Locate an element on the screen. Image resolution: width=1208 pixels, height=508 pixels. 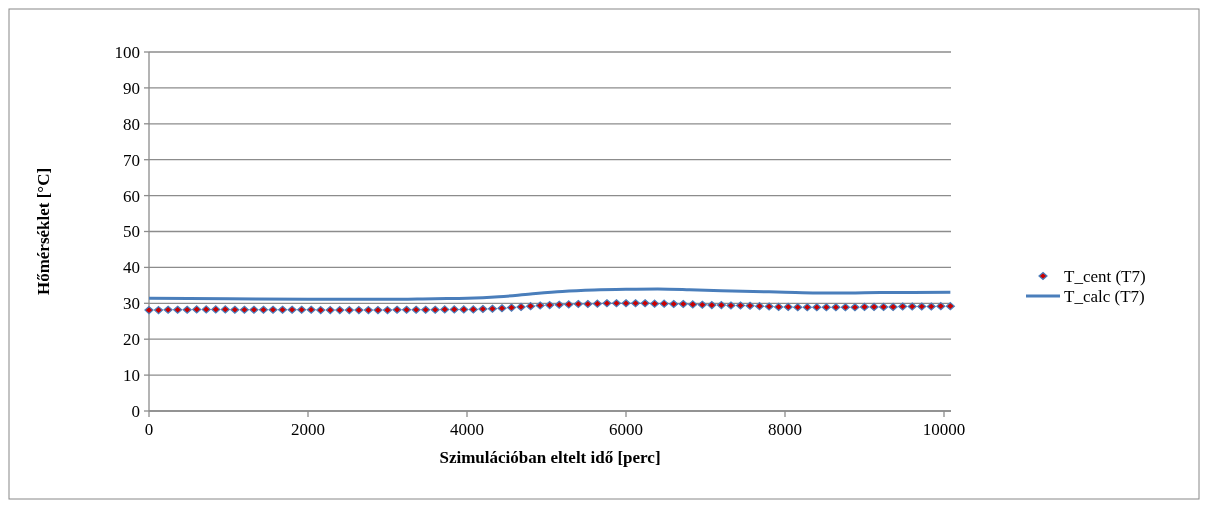
y-tick-label: 30 is located at coordinates (131, 304).